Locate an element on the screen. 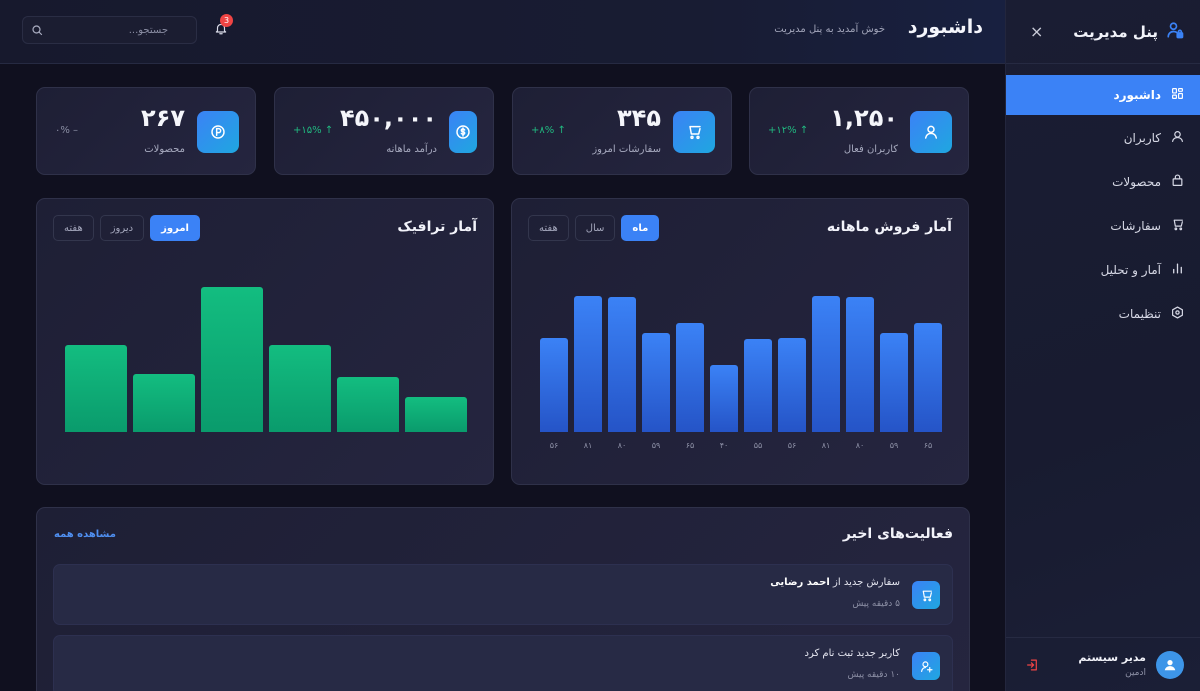 The width and height of the screenshot is (1200, 691). sidebar-item-settings: تنظیمات is located at coordinates (1103, 314).